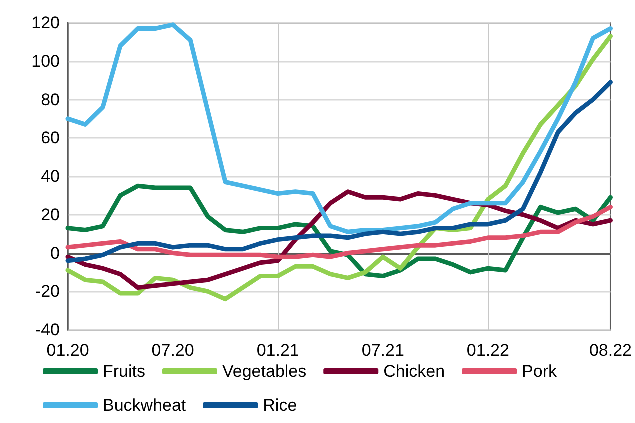  I want to click on y-tick-label: 40, so click(50, 176).